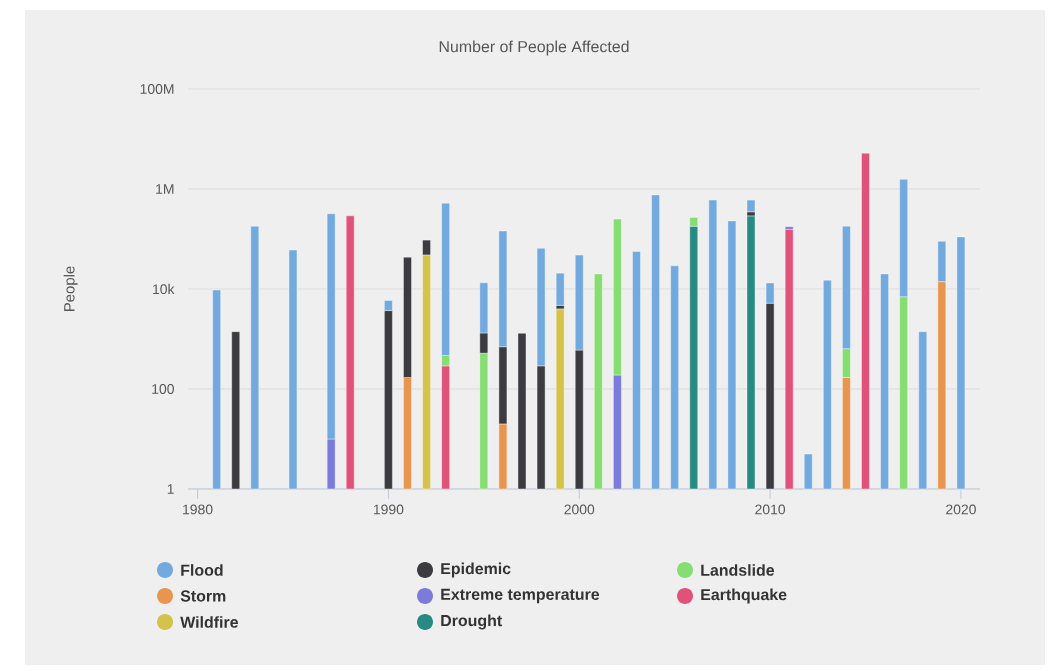 This screenshot has height=671, width=1051. What do you see at coordinates (961, 509) in the screenshot?
I see `x-tick-label: 2020` at bounding box center [961, 509].